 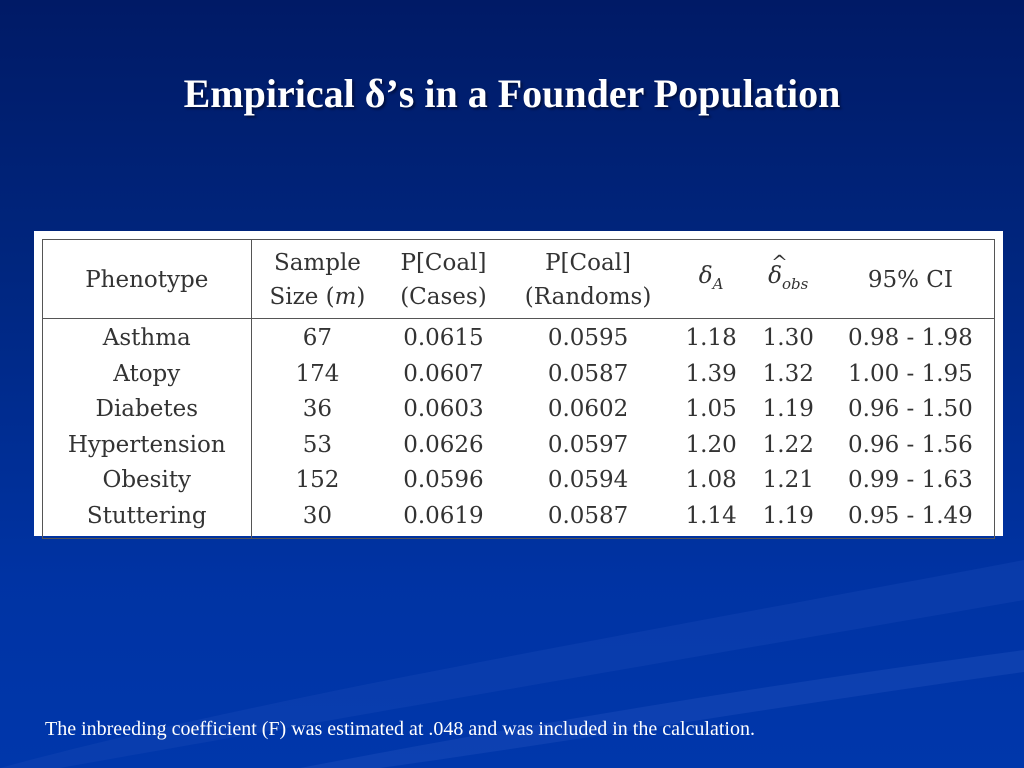 I want to click on slide-title: Empirical δ’s in a Founder Population, so click(x=512, y=93).